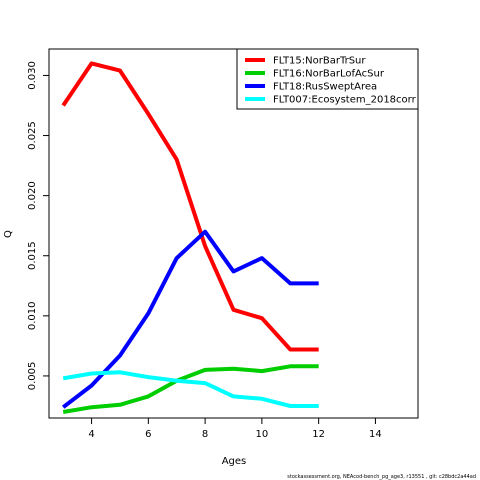 Image resolution: width=480 pixels, height=480 pixels. I want to click on x-tick-label: 12, so click(318, 434).